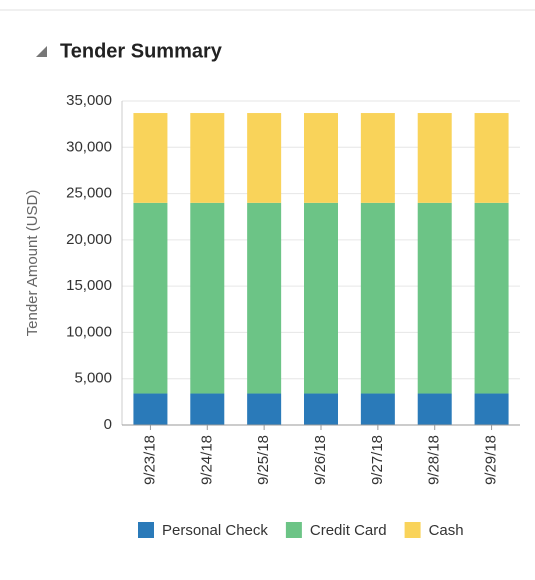  I want to click on y-tick-label: 10,000, so click(89, 331).